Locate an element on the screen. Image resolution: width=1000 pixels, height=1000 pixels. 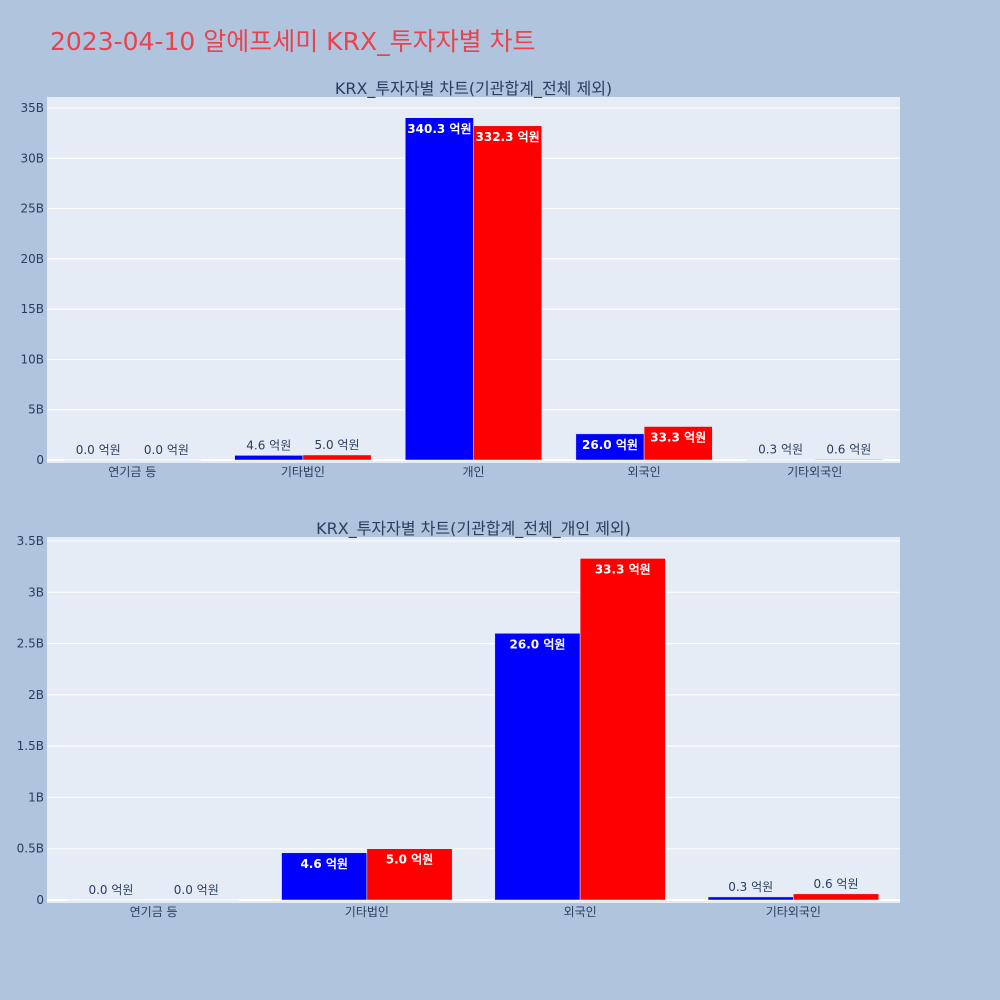
y-tick-label: 30B is located at coordinates (32, 158).